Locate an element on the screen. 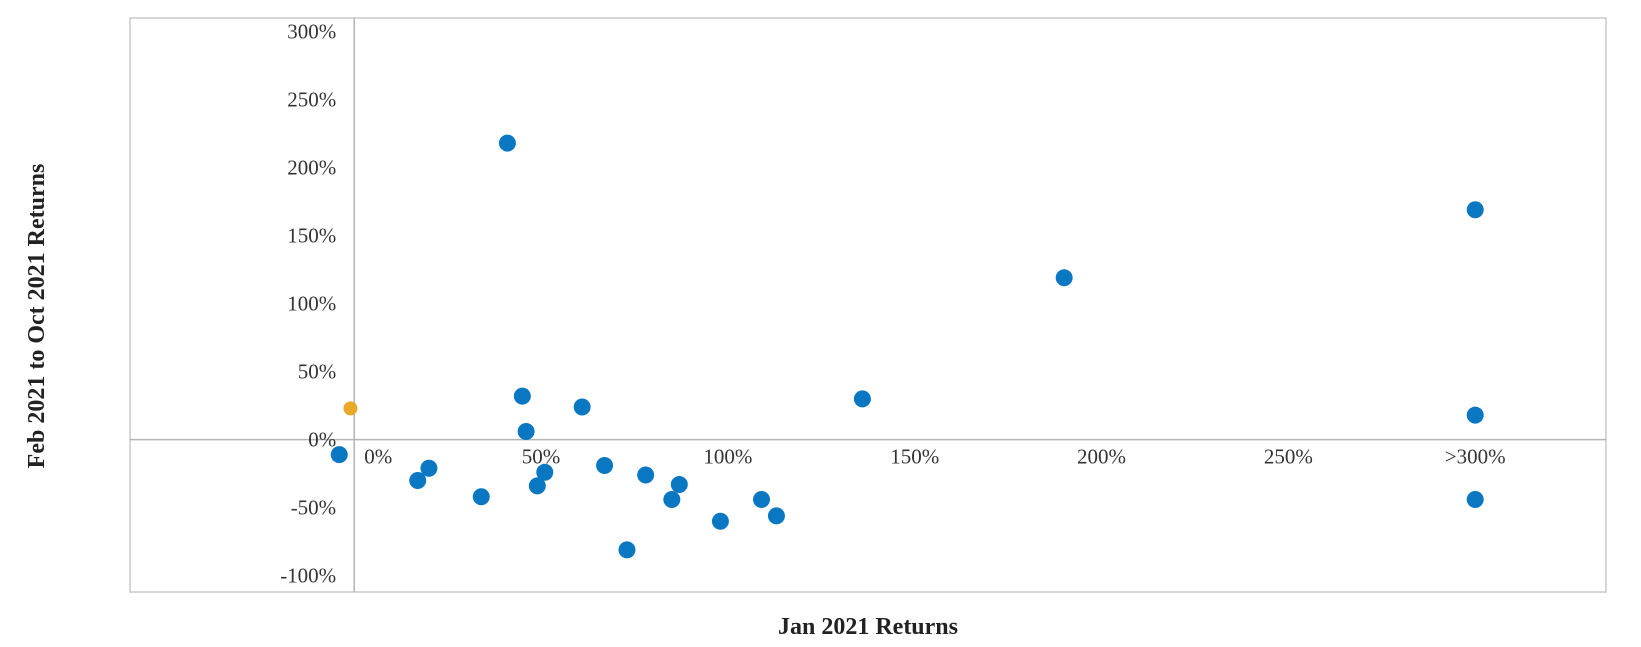 This screenshot has width=1641, height=647. x-tick-labels: 0% 50% 100% 150% 200% 250% >300% is located at coordinates (934, 457).